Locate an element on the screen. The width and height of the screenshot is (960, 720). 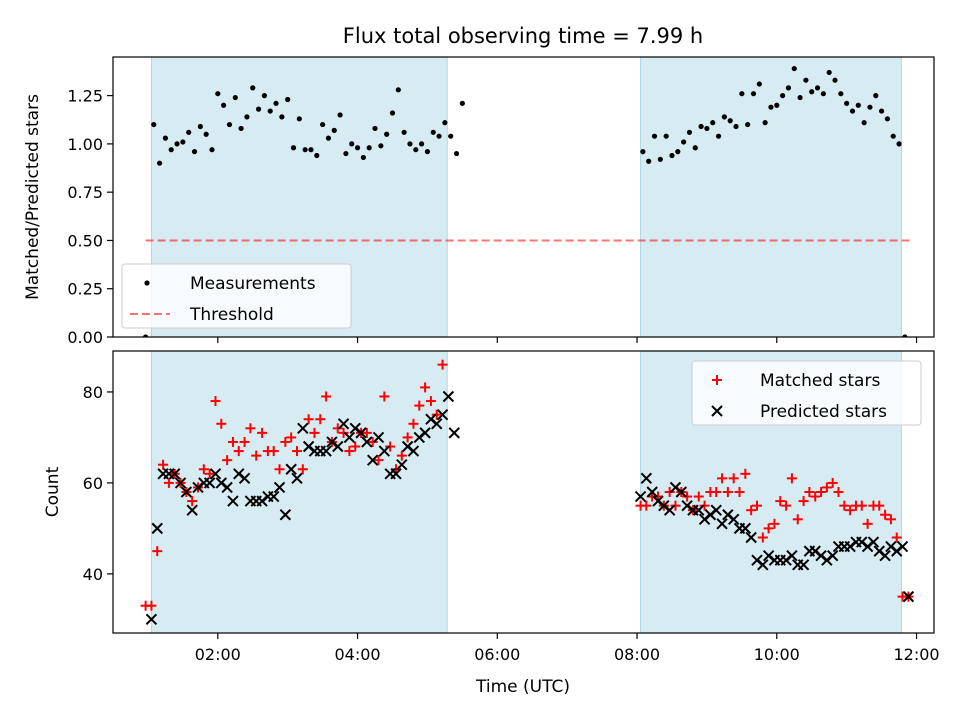
matched-stars-legend-label: Matched stars is located at coordinates (820, 381).